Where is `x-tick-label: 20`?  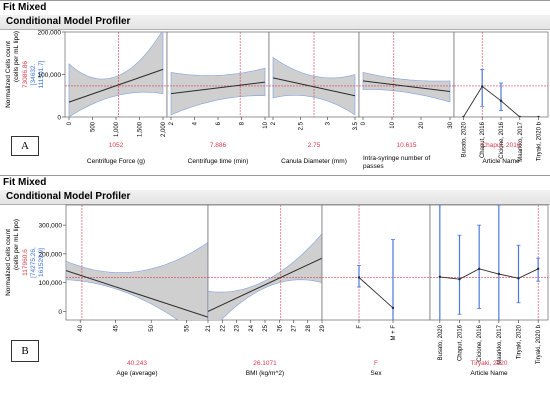 x-tick-label: 20 is located at coordinates (422, 124).